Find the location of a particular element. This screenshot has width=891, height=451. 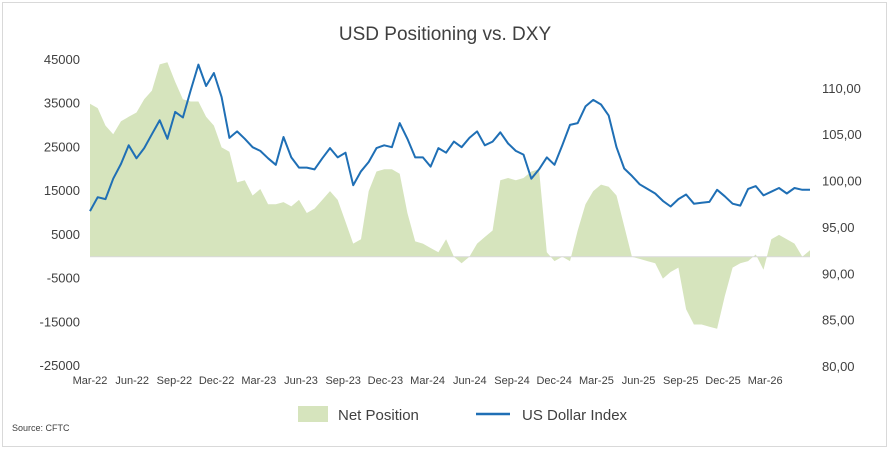

left-axis-tick-label: 5000 is located at coordinates (65, 234).